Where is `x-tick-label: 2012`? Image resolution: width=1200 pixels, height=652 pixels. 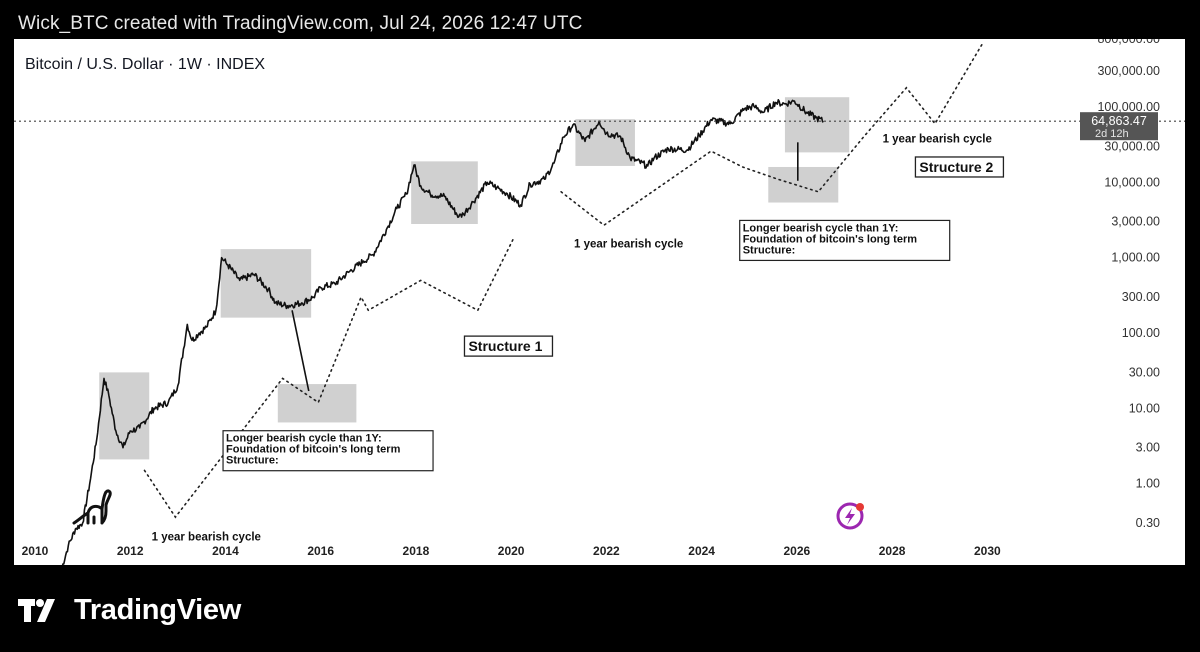 x-tick-label: 2012 is located at coordinates (130, 551).